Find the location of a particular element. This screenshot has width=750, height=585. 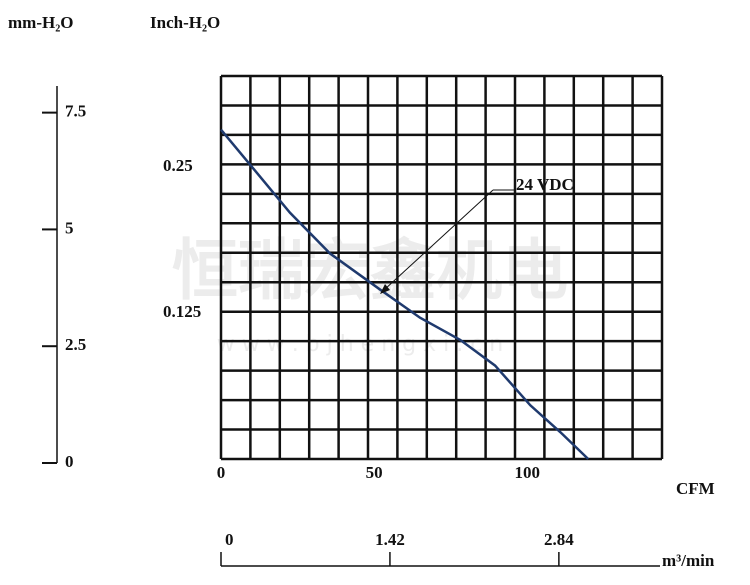

annotation-arrow is located at coordinates (438, 240).